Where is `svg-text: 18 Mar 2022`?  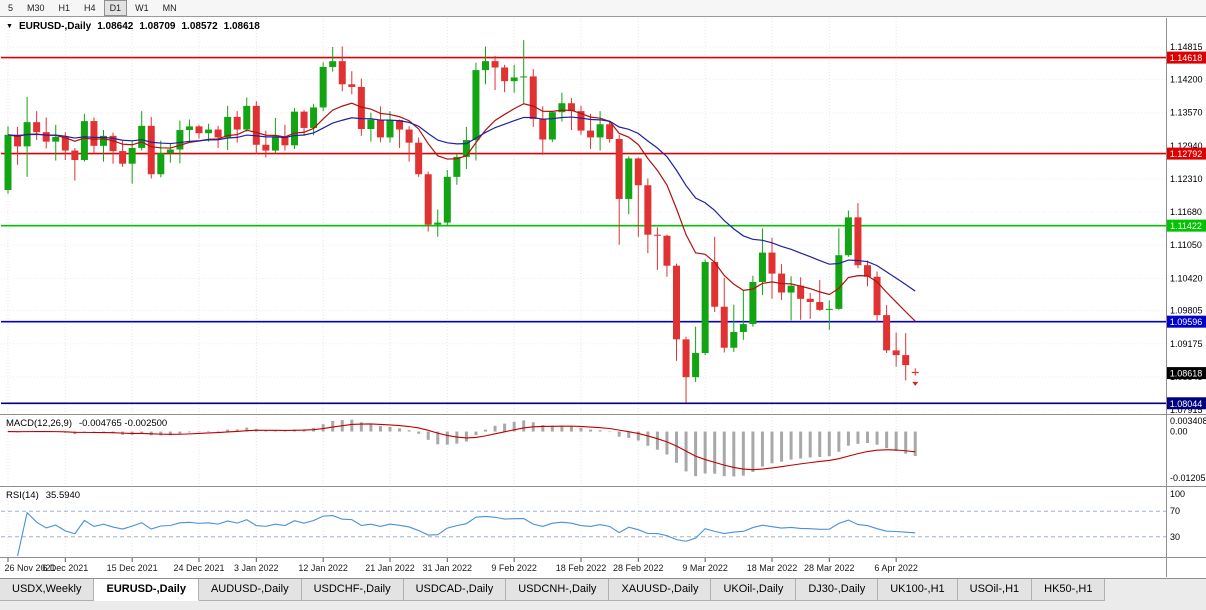 svg-text: 18 Mar 2022 is located at coordinates (772, 568).